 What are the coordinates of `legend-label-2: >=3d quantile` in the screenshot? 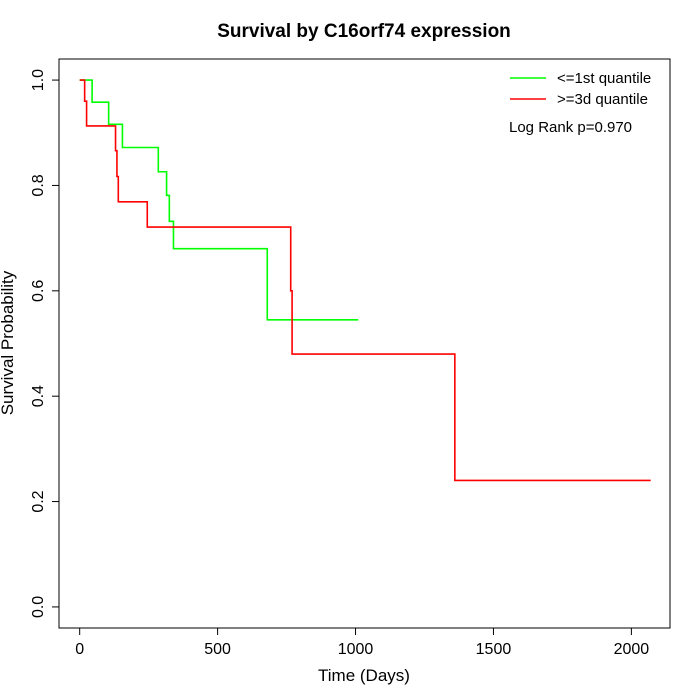 It's located at (602, 99).